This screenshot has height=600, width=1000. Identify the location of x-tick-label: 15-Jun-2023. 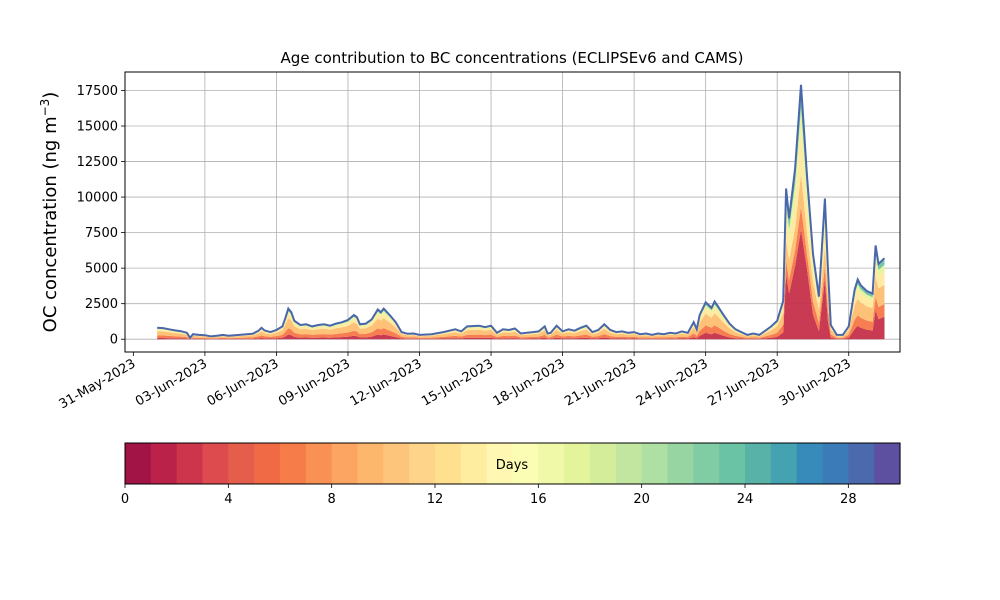
(457, 382).